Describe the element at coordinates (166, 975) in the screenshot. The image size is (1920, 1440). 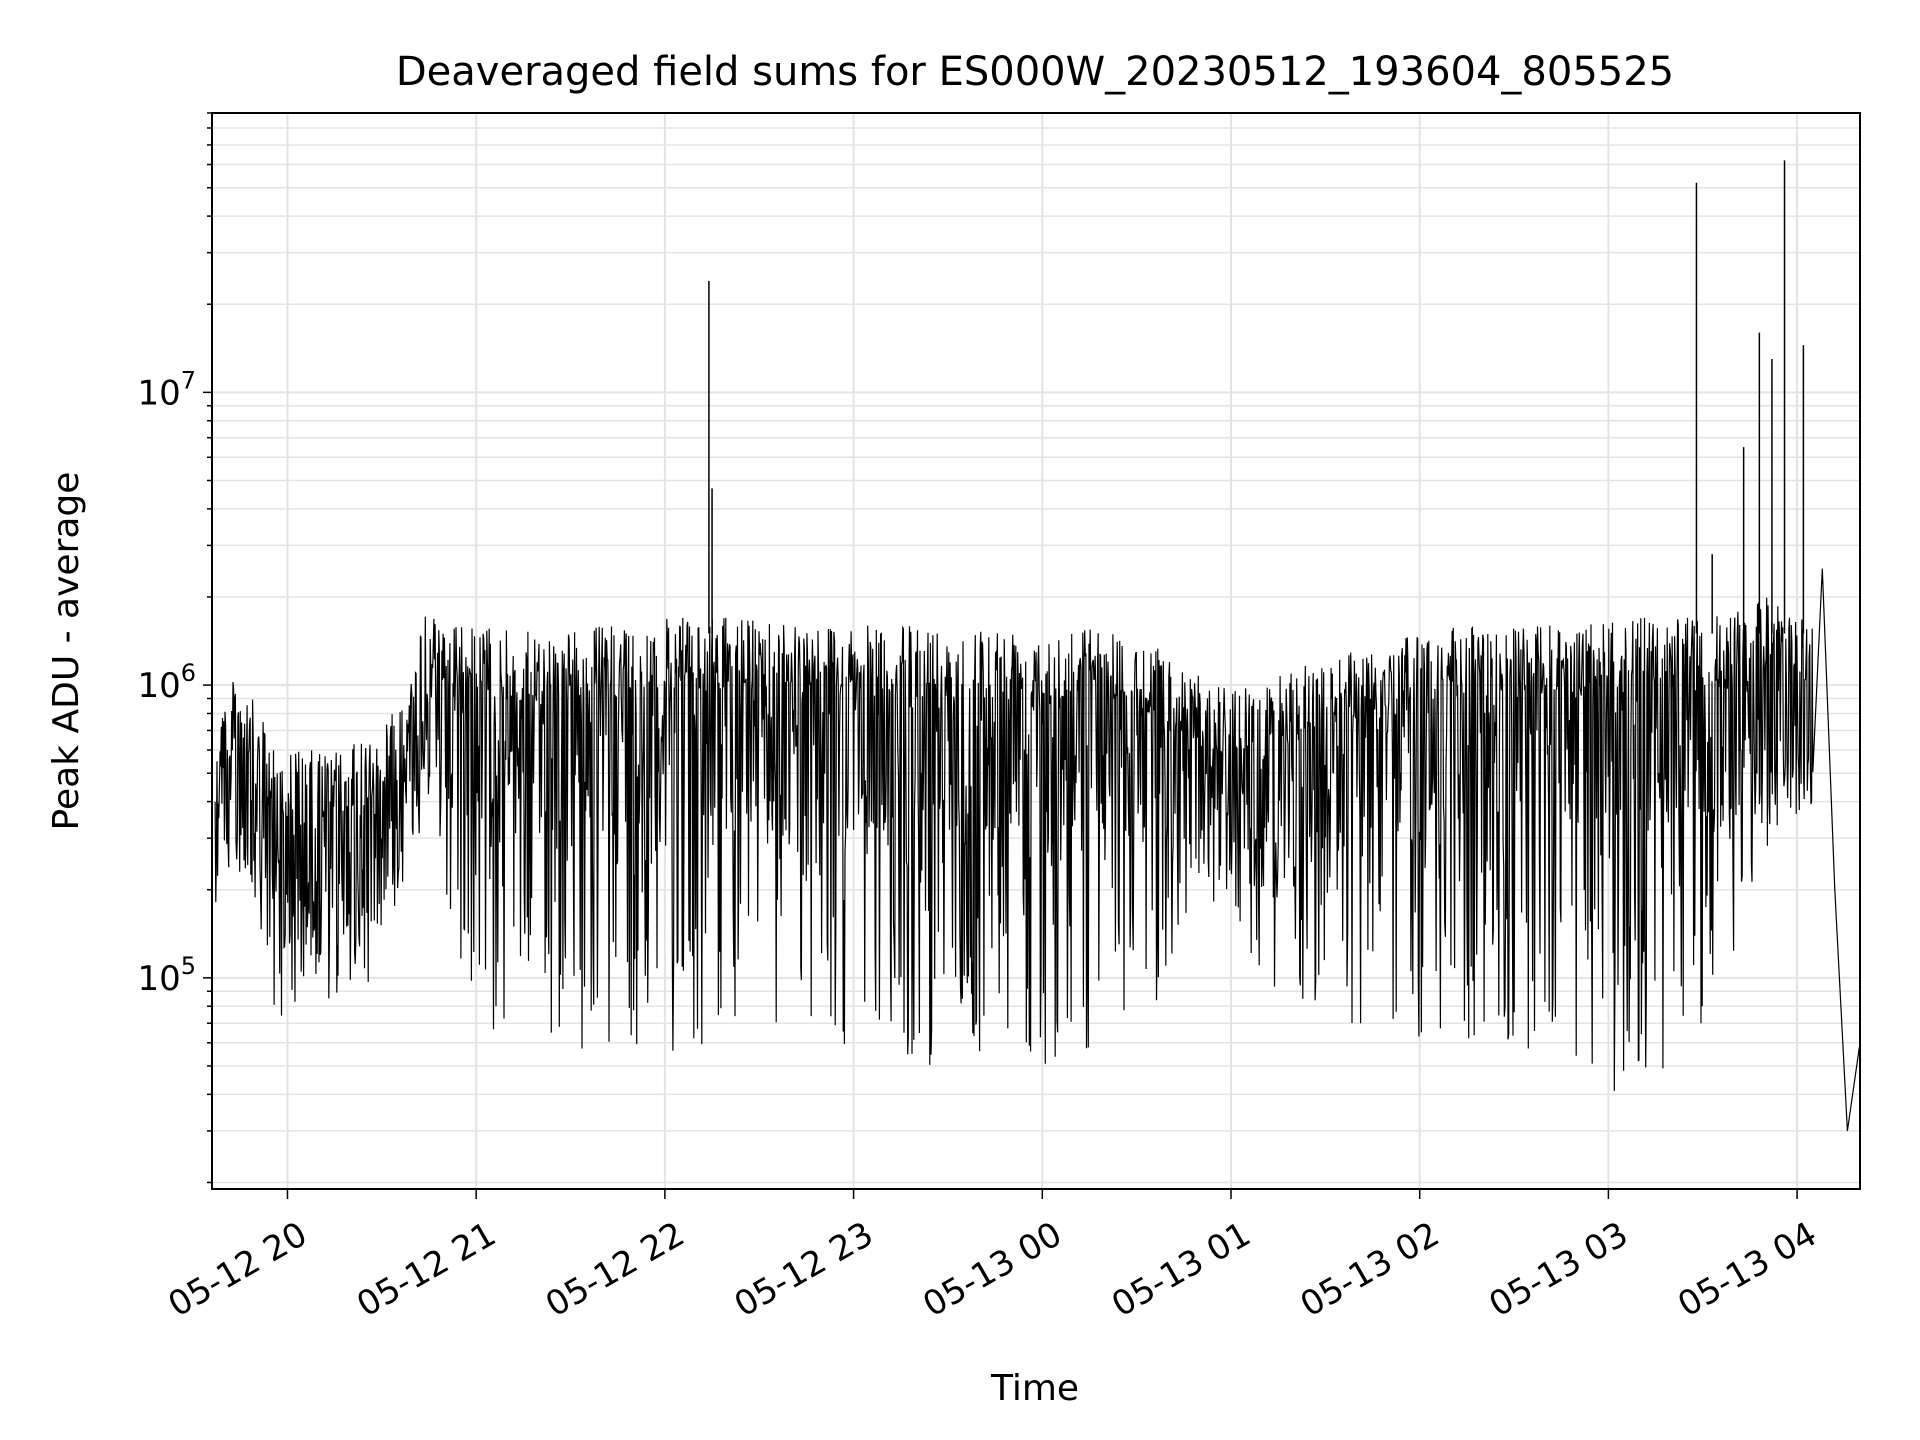
I see `y-tick-label: 10⁵` at that location.